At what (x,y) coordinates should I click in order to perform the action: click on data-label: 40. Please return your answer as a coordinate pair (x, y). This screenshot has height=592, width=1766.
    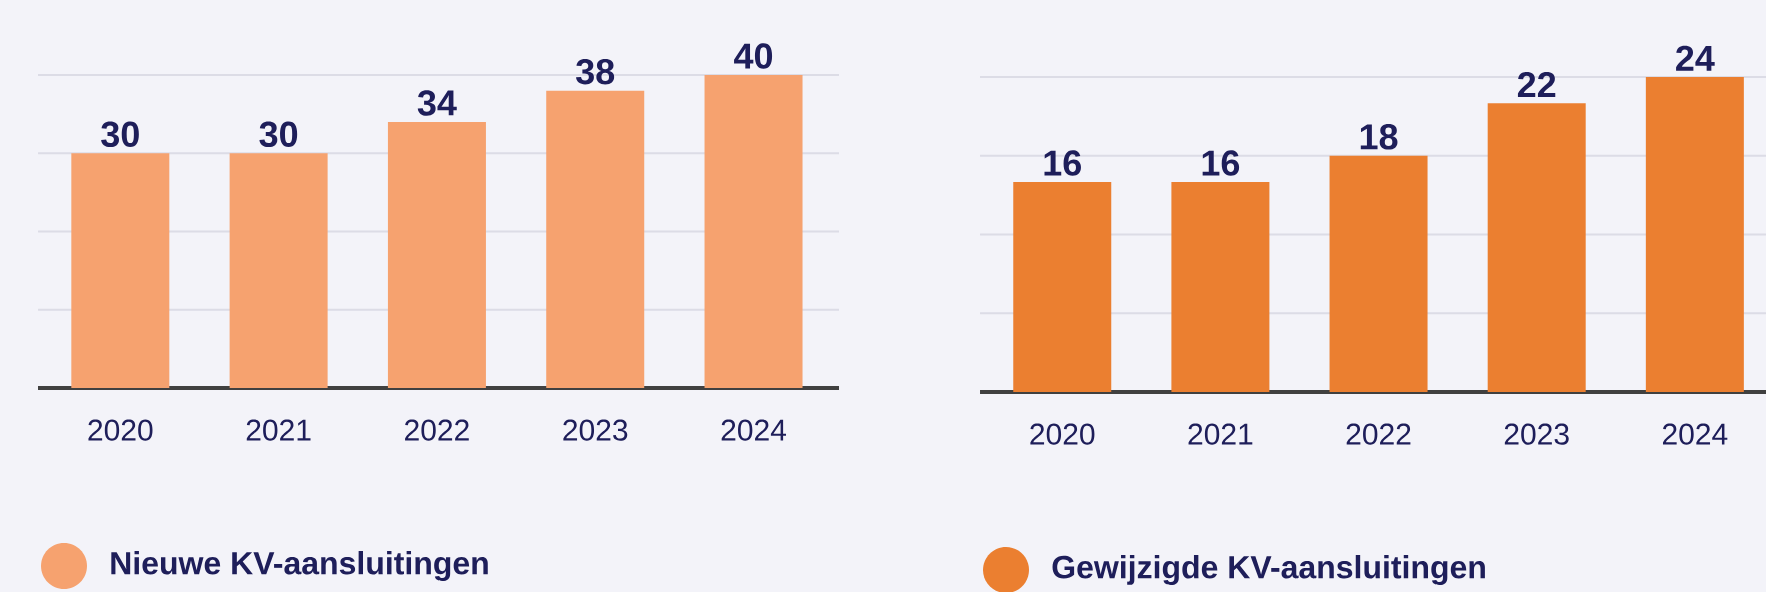
    Looking at the image, I should click on (753, 56).